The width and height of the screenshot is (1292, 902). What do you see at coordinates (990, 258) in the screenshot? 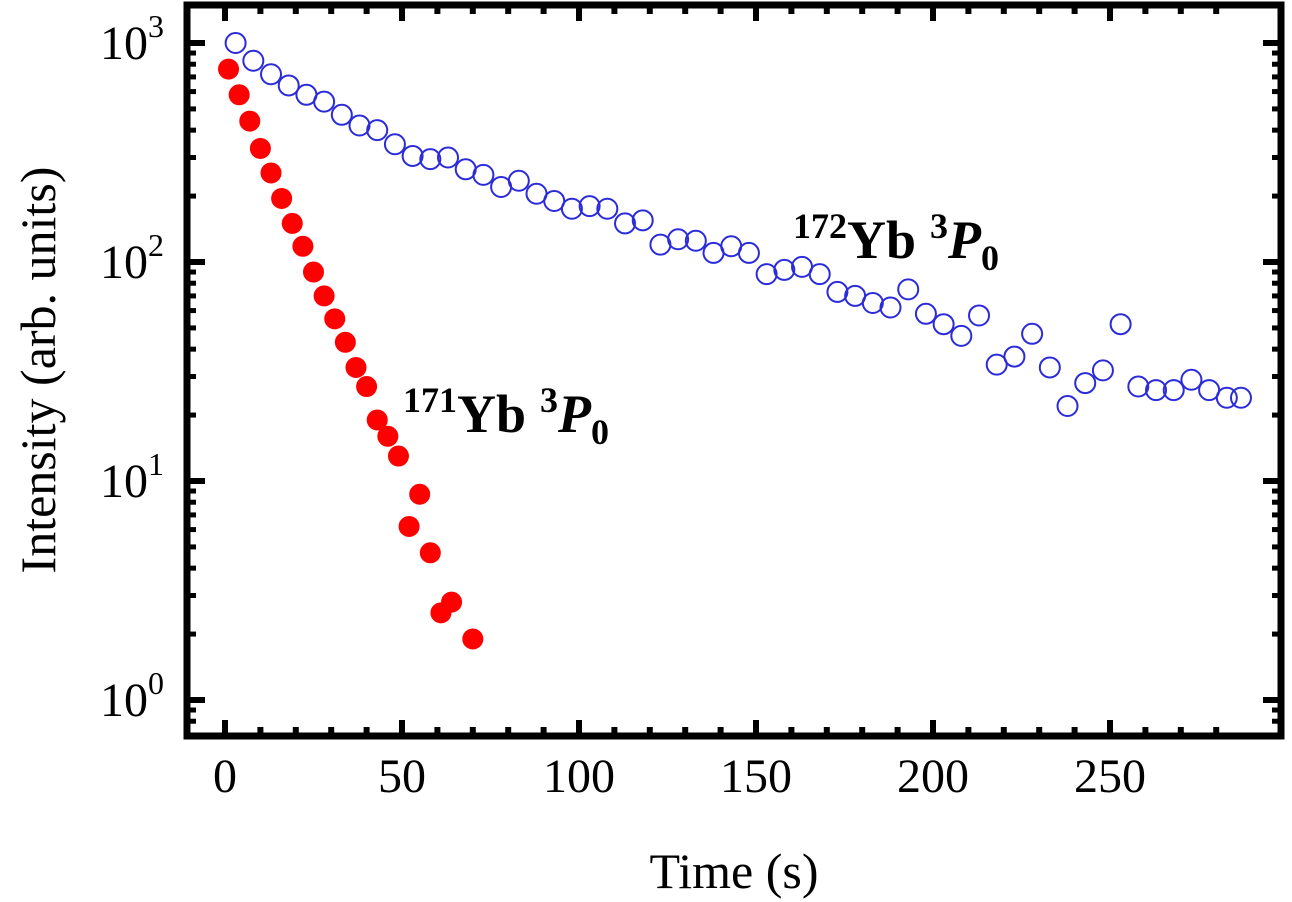
I see `ann-172-sub: 0` at bounding box center [990, 258].